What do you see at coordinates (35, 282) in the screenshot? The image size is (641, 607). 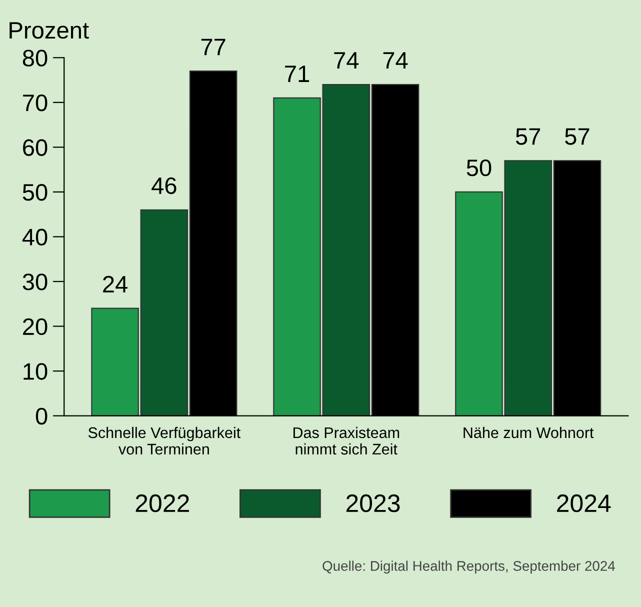 I see `y-tick-label: 30` at bounding box center [35, 282].